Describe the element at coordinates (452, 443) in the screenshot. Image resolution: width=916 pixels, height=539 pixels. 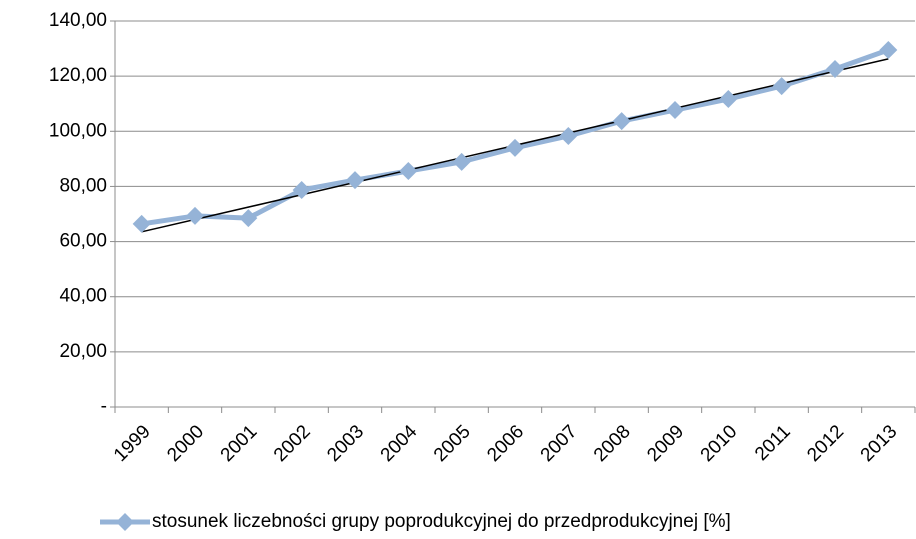
I see `x-tick-label: 2005` at that location.